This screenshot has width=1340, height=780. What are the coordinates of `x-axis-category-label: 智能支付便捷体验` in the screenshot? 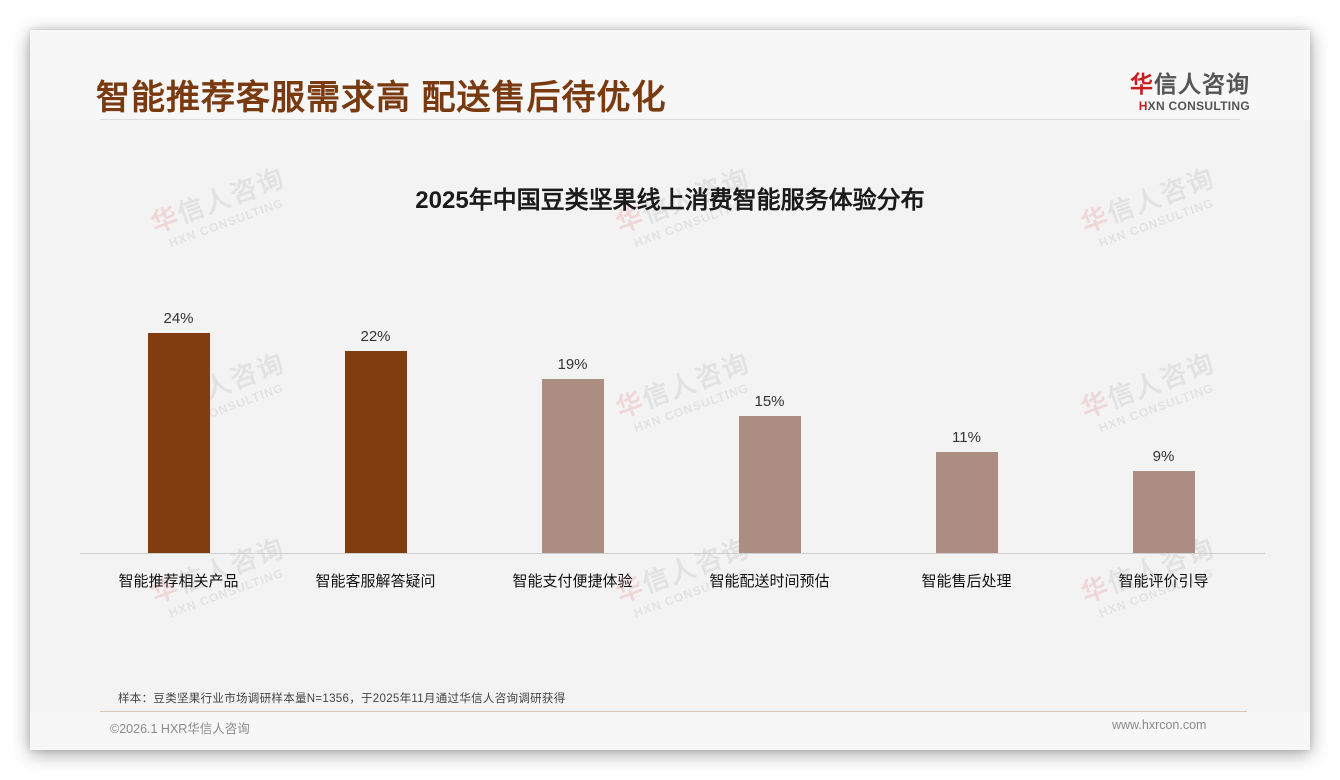 It's located at (572, 581).